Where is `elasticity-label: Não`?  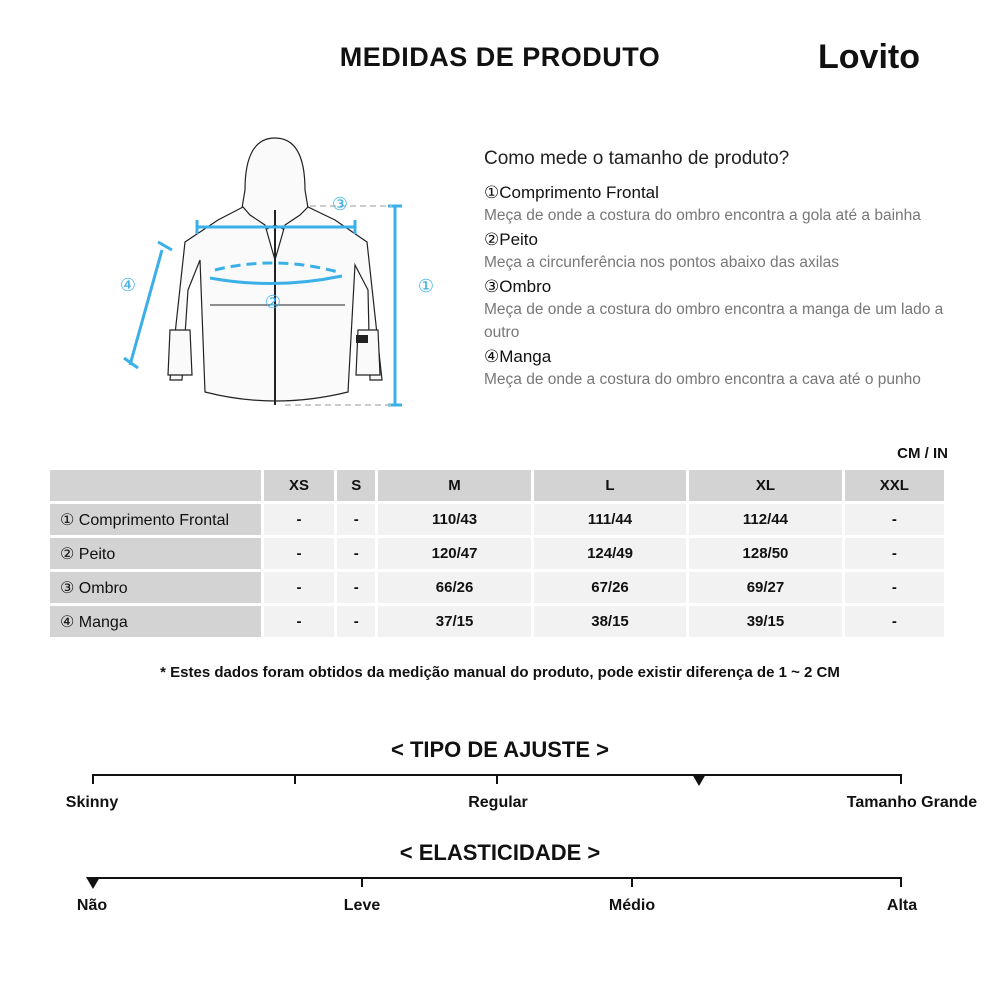
elasticity-label: Não is located at coordinates (92, 905).